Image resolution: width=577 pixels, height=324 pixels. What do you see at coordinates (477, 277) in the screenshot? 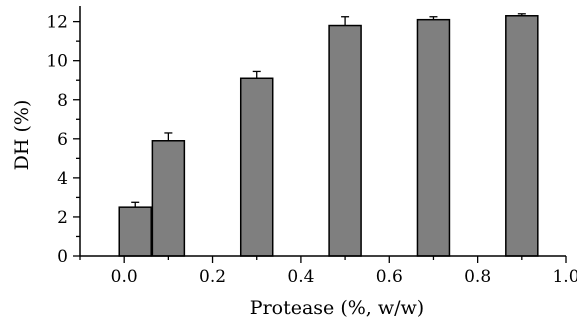
I see `x-tick-label: 0.8` at bounding box center [477, 277].